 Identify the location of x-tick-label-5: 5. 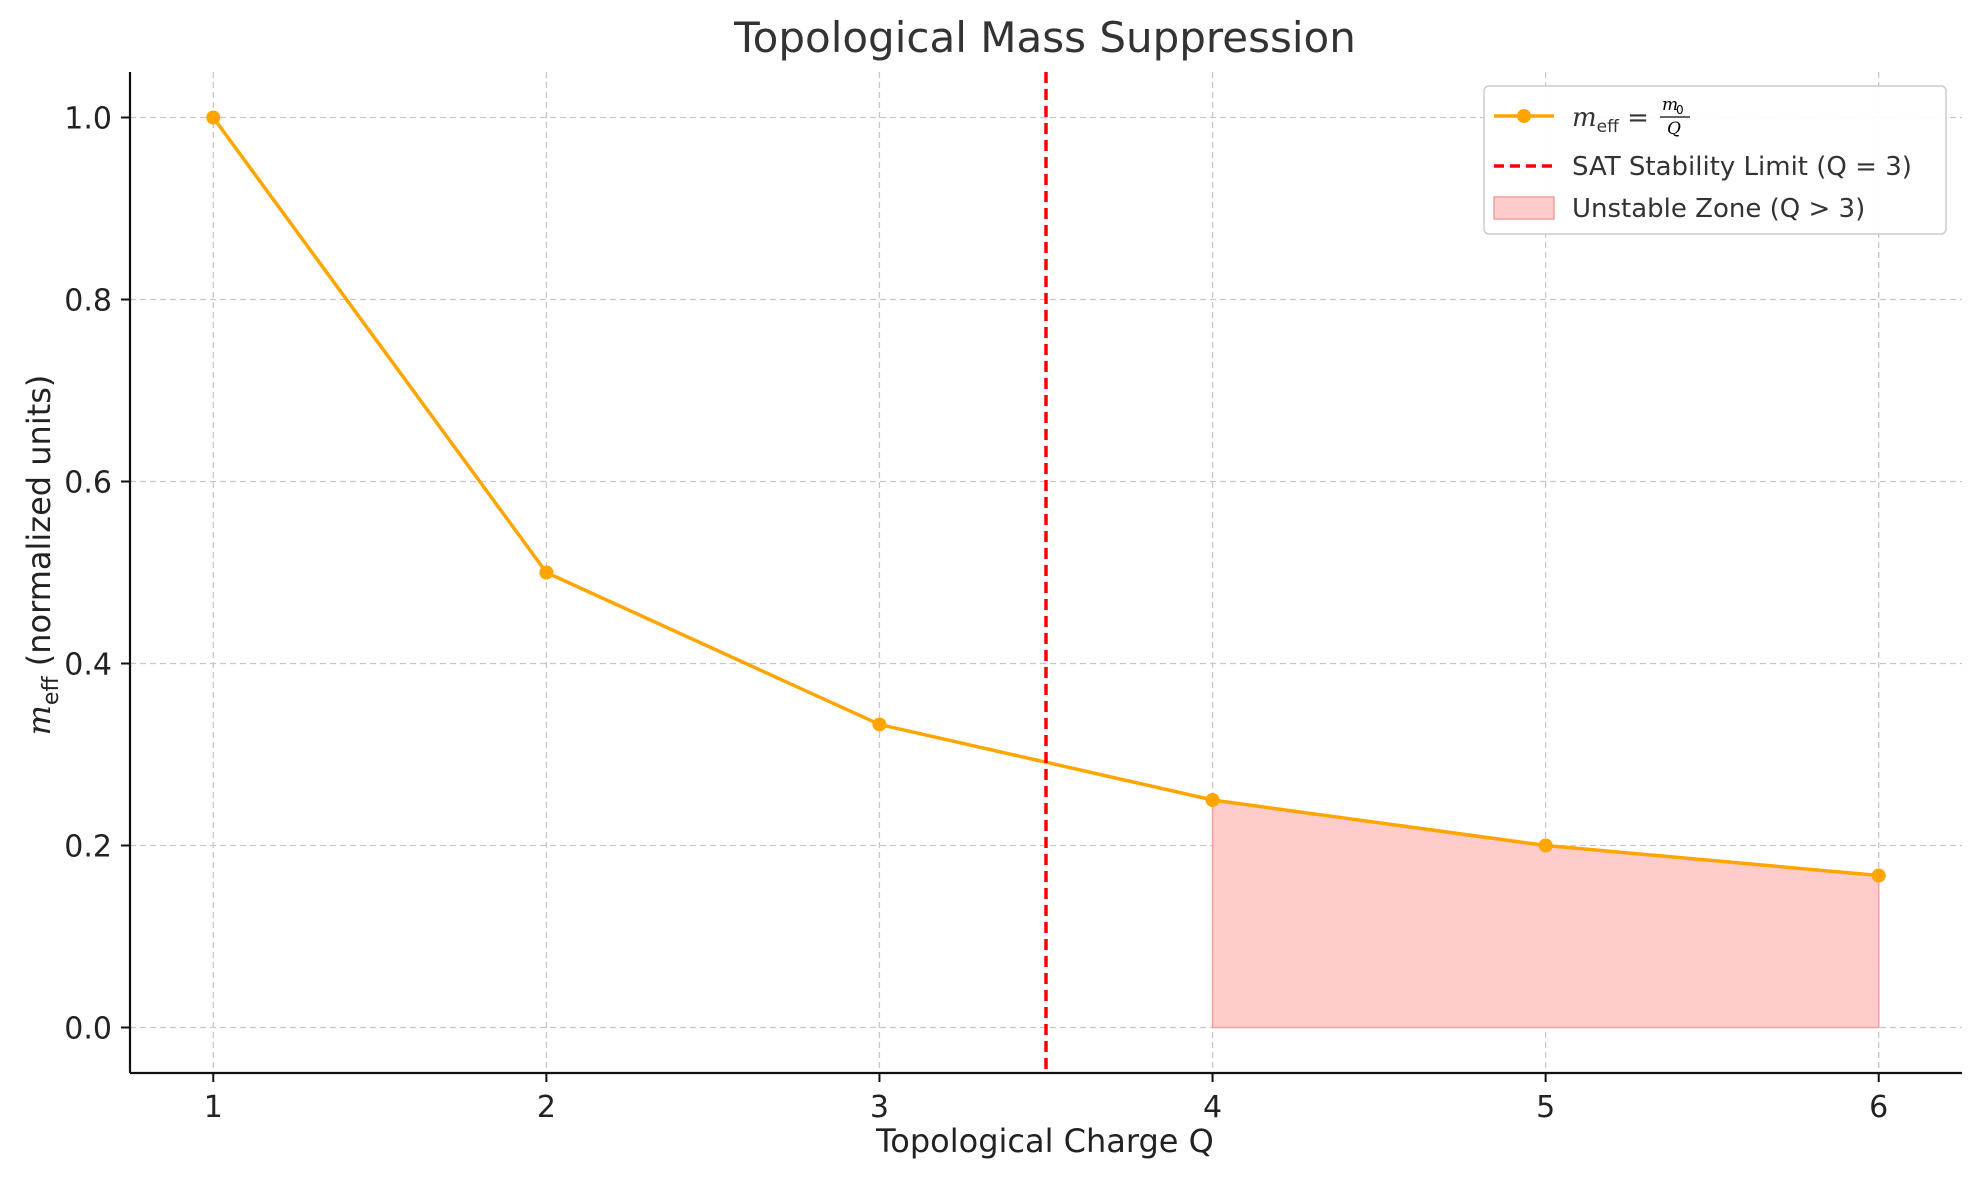
(1545, 1107).